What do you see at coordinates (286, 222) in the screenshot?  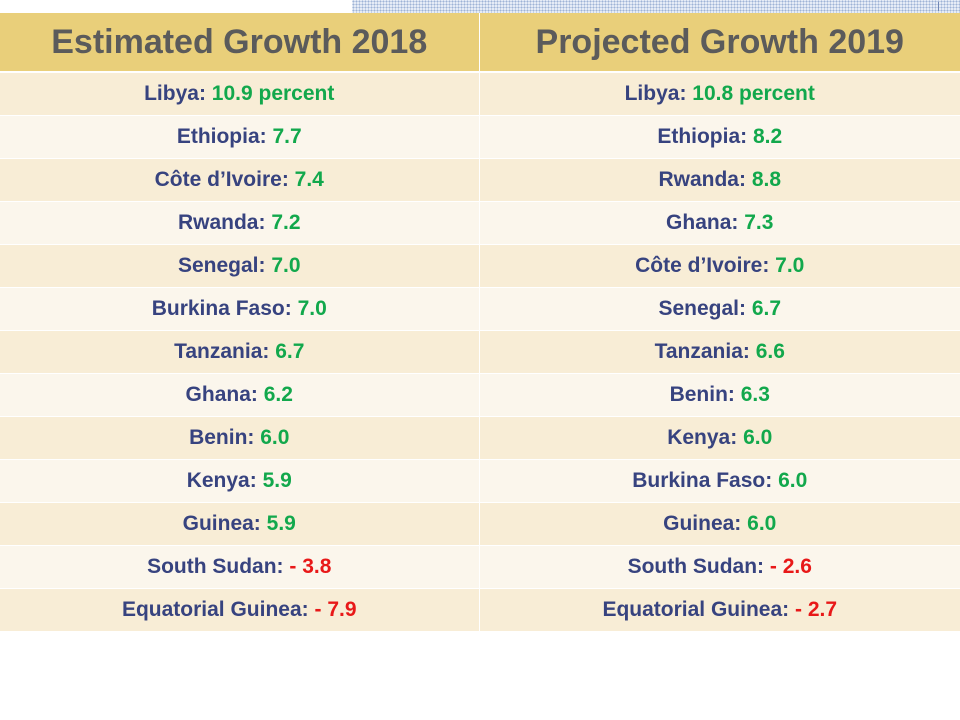 I see `growth-value: 7.2` at bounding box center [286, 222].